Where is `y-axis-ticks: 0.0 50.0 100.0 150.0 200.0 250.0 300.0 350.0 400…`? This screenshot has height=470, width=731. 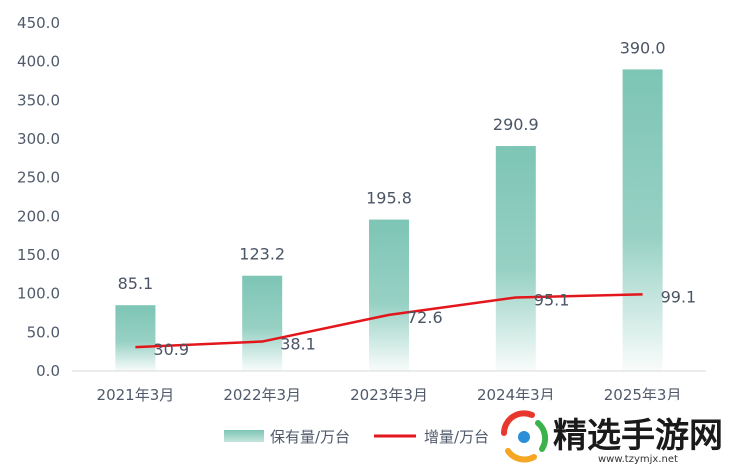 y-axis-ticks: 0.0 50.0 100.0 150.0 200.0 250.0 300.0 350.0 400… is located at coordinates (38, 197).